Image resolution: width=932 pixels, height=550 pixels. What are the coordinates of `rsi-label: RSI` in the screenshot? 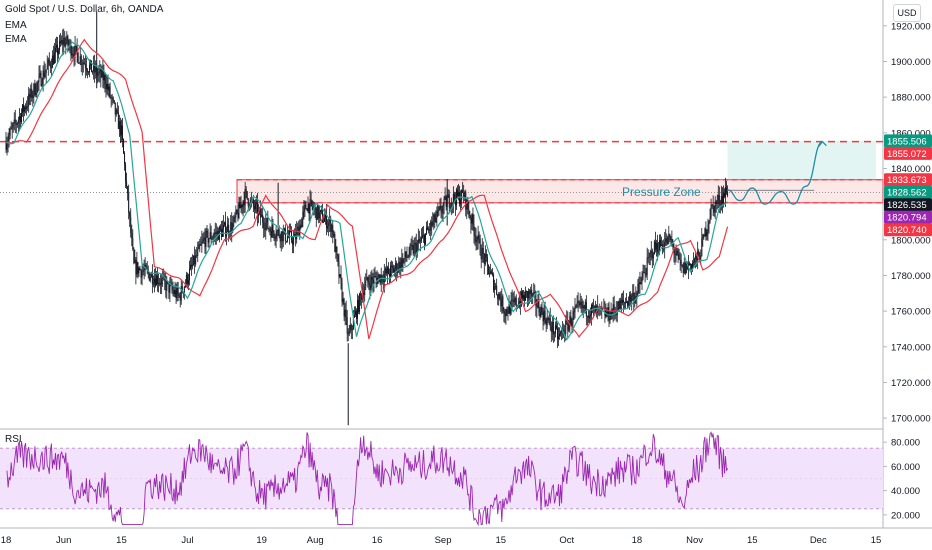 It's located at (13, 439).